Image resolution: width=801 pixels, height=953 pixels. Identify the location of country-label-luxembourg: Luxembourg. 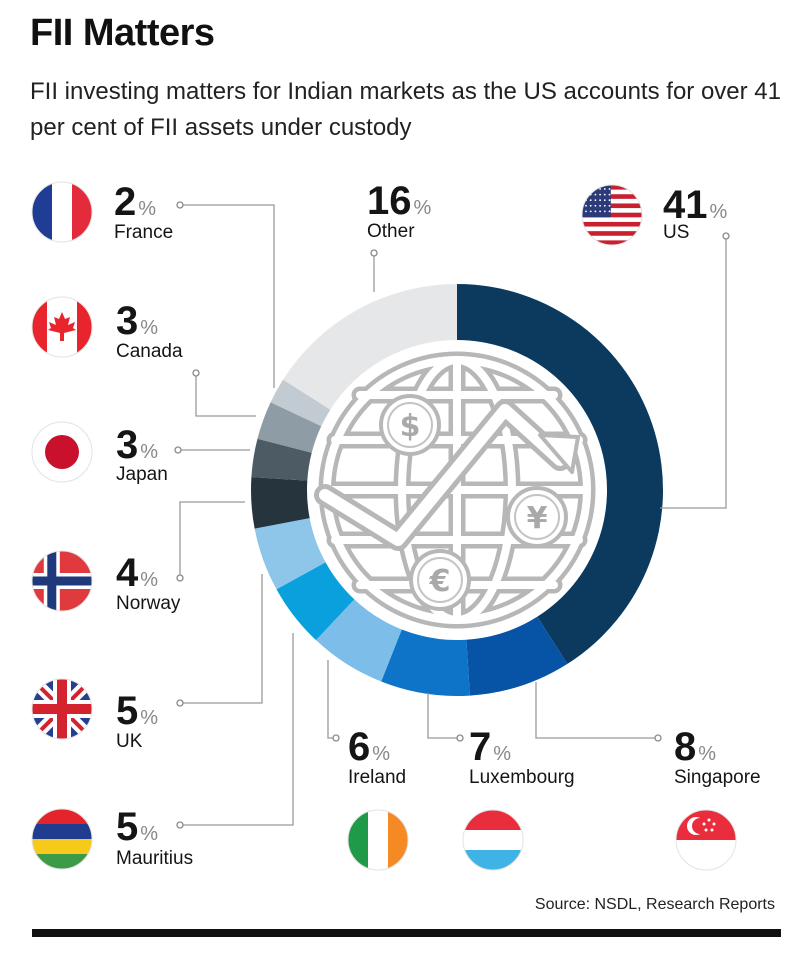
(522, 777).